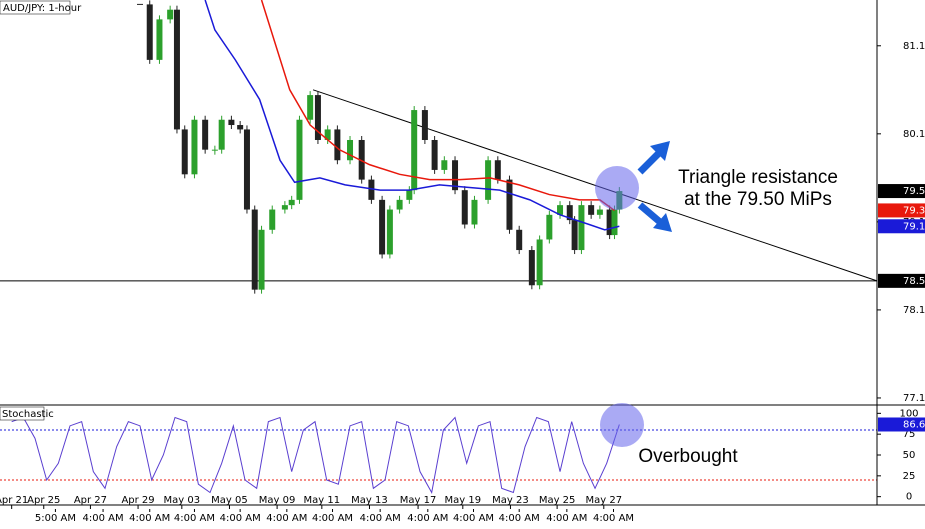 Image resolution: width=925 pixels, height=529 pixels. What do you see at coordinates (322, 500) in the screenshot?
I see `x-tick-label: May 11` at bounding box center [322, 500].